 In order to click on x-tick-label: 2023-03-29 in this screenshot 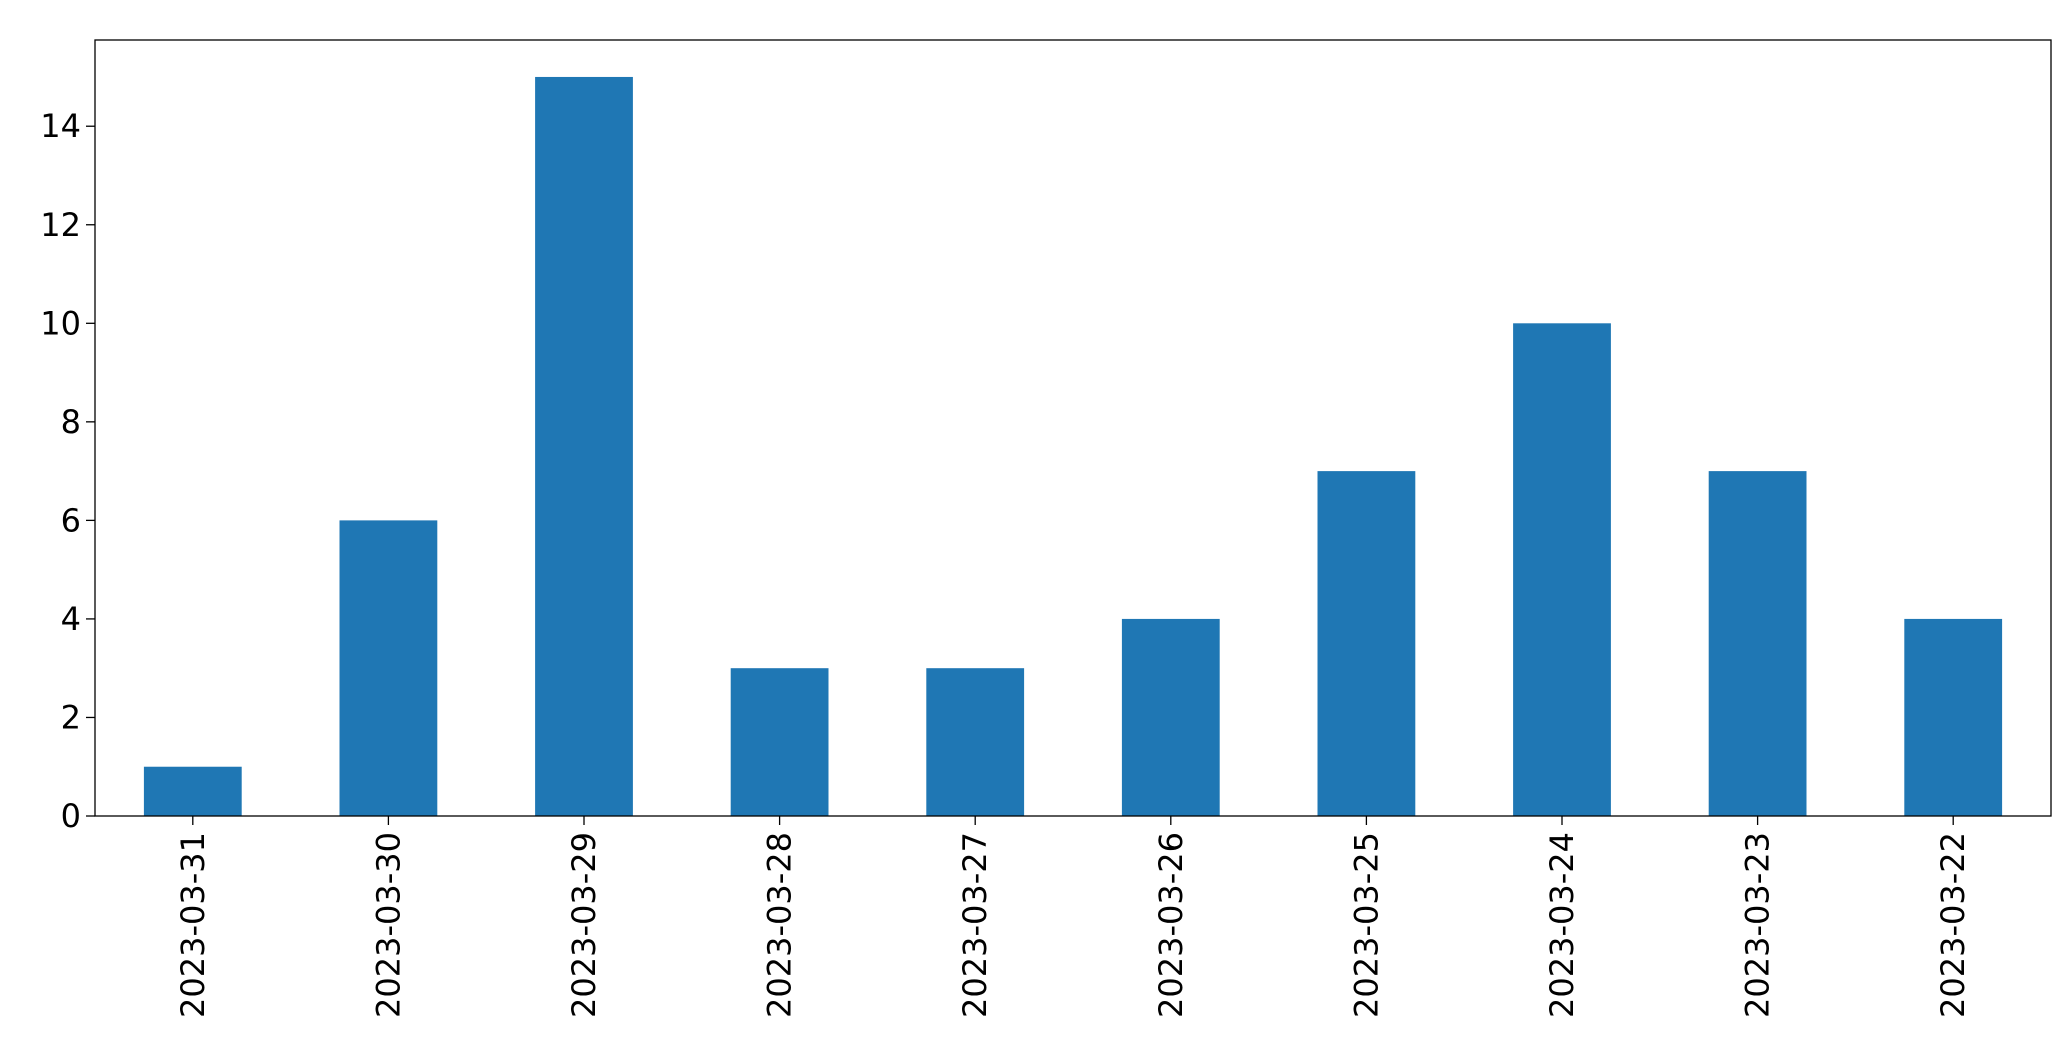, I will do `click(584, 925)`.